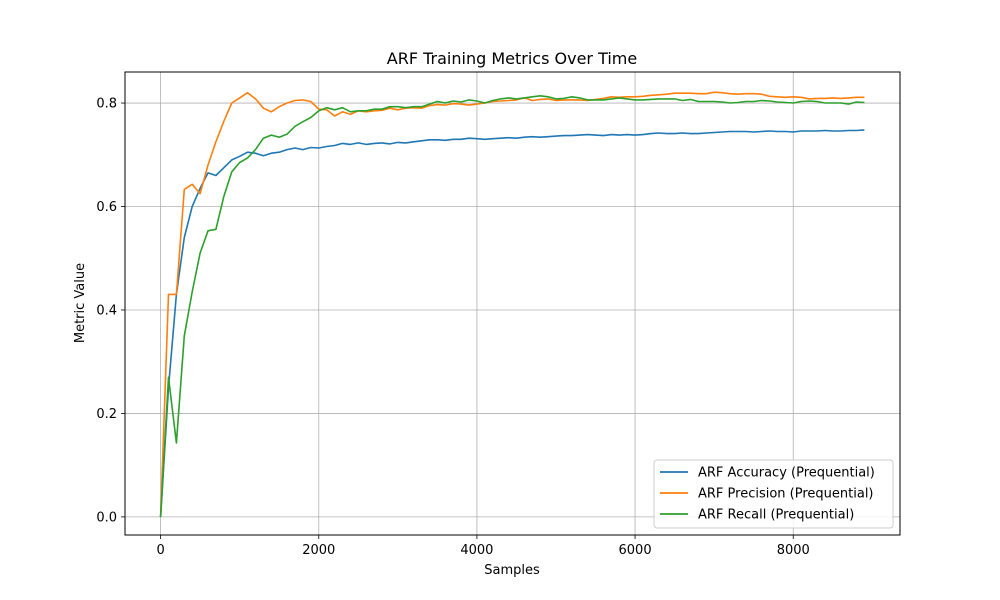  What do you see at coordinates (106, 517) in the screenshot?
I see `y-tick-label: 0.0` at bounding box center [106, 517].